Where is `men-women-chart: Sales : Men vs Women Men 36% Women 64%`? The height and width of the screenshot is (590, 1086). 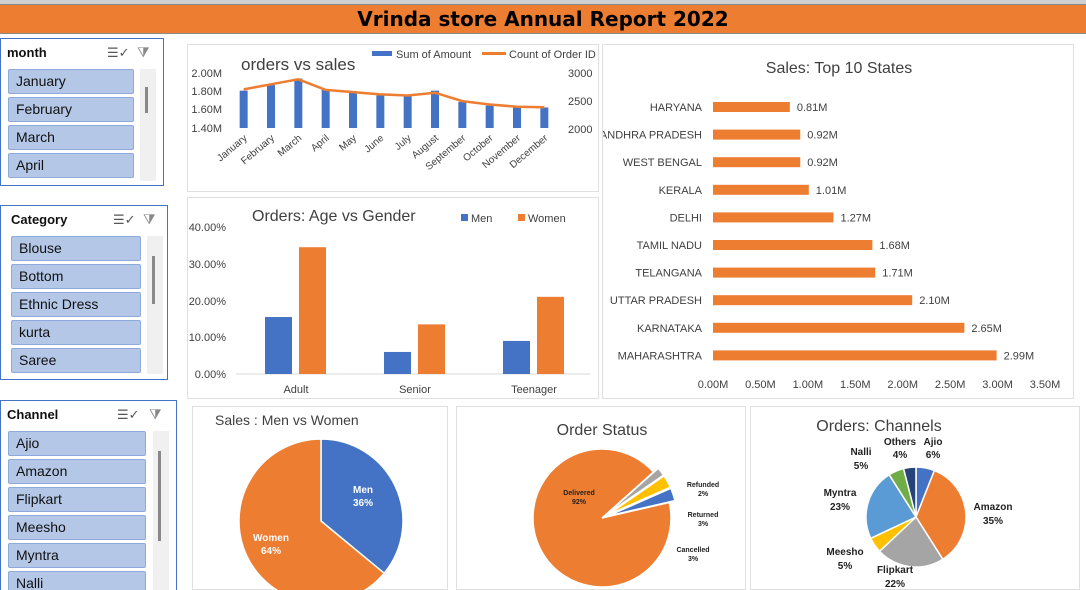 men-women-chart: Sales : Men vs Women Men 36% Women 64% is located at coordinates (320, 498).